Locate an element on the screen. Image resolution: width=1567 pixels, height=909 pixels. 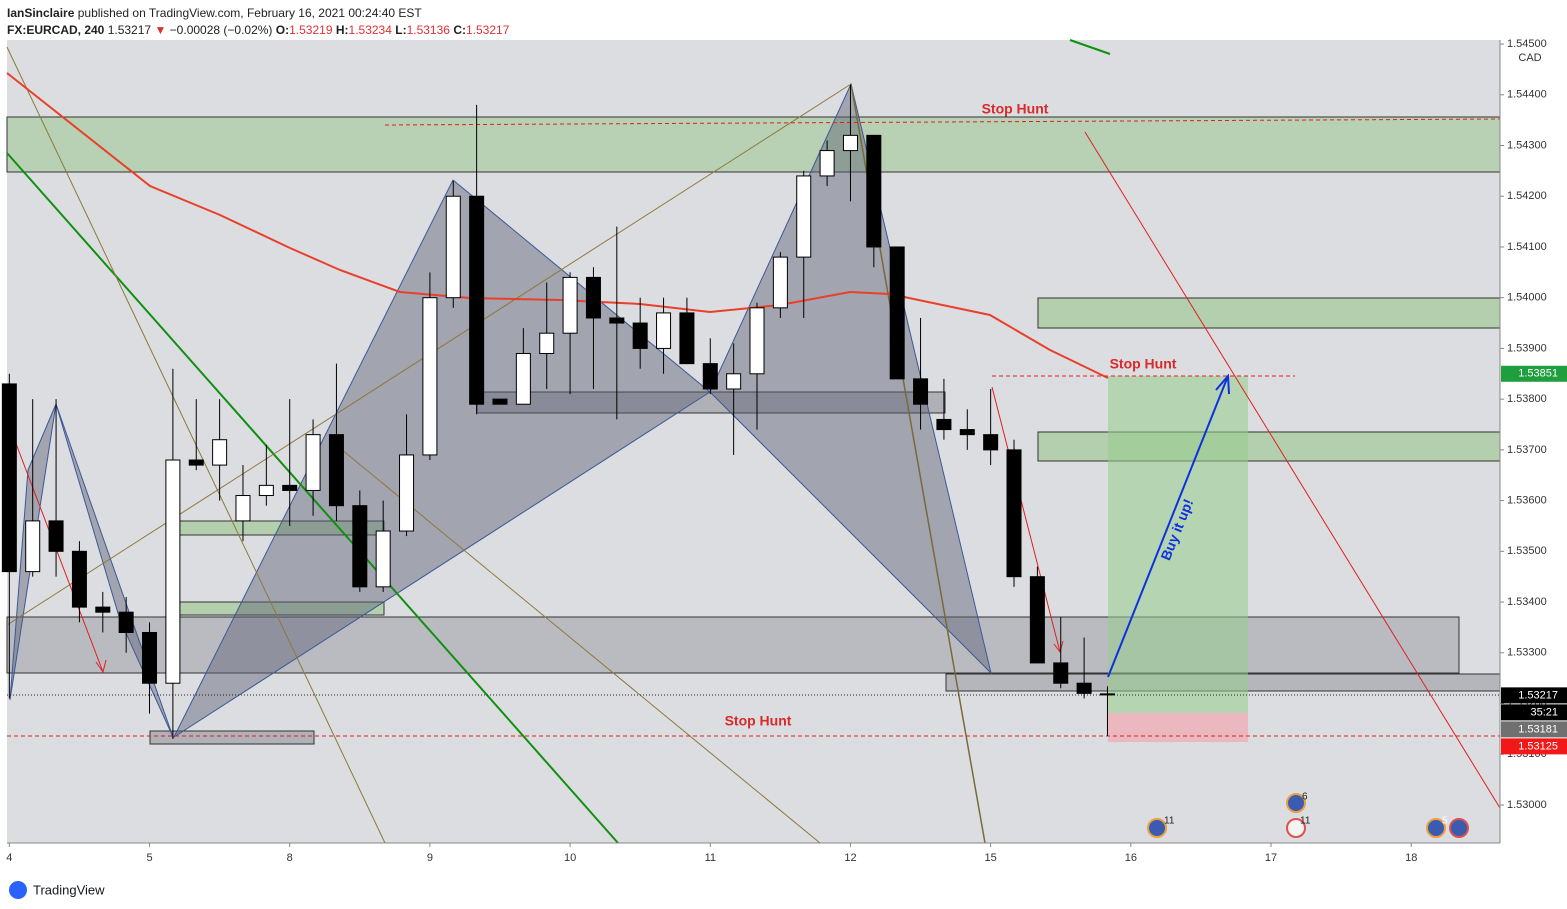
y-tick-label: 1.53400 is located at coordinates (1527, 602).